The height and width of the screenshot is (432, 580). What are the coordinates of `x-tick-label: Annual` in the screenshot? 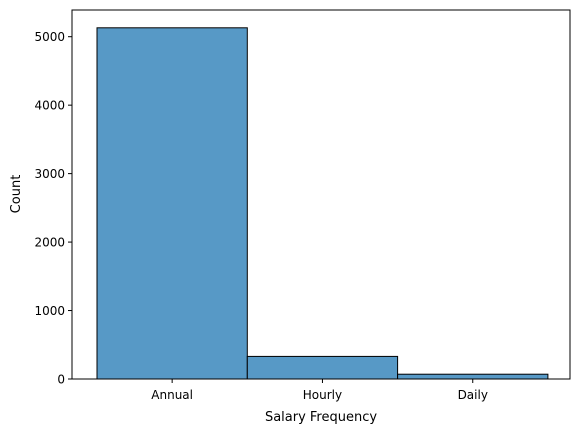 It's located at (172, 395).